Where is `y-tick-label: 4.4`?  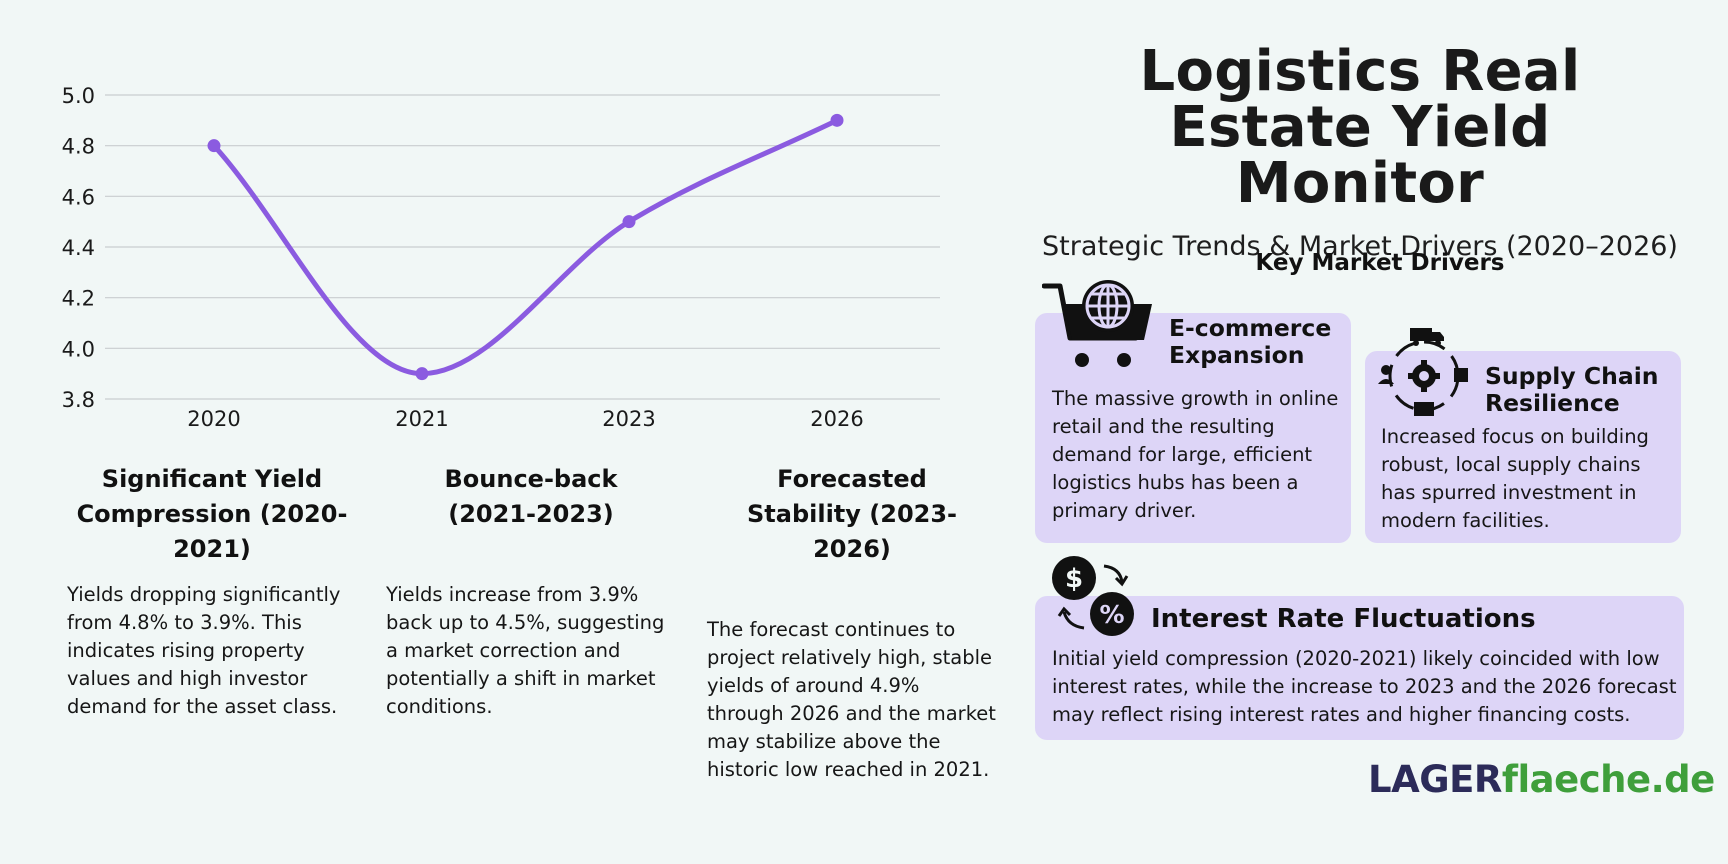
y-tick-label: 4.4 is located at coordinates (78, 248).